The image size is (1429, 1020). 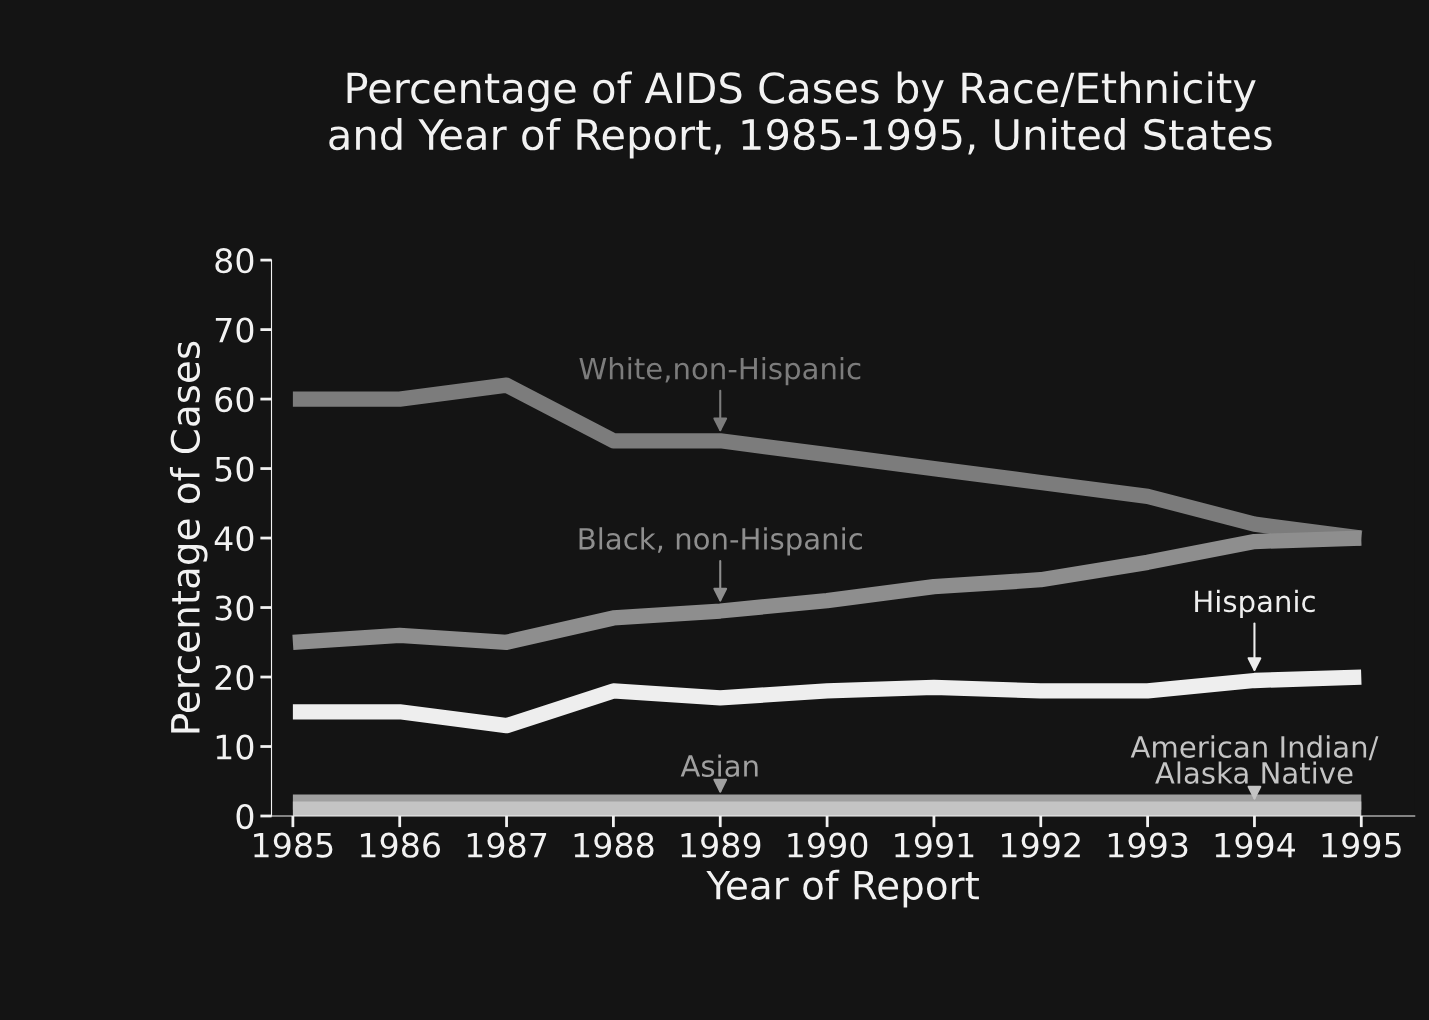 I want to click on x-tick-label: 1987, so click(x=507, y=845).